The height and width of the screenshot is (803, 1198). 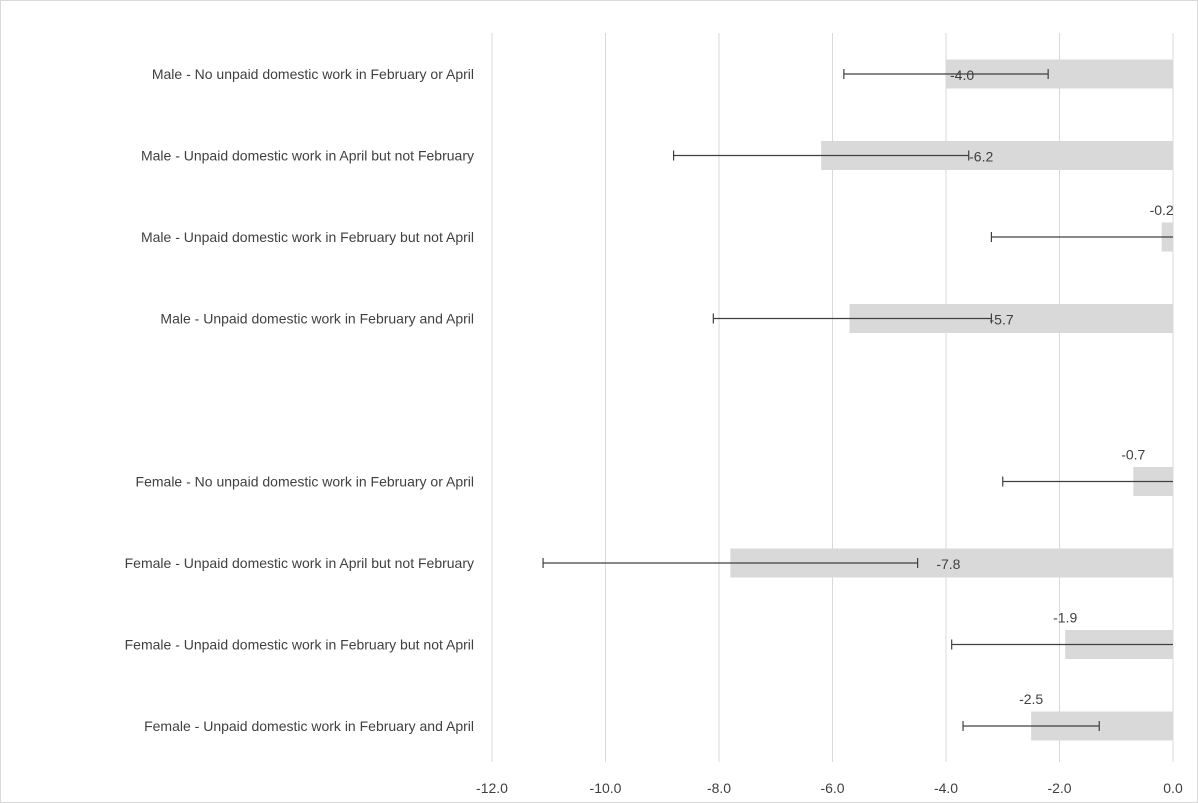 What do you see at coordinates (962, 75) in the screenshot?
I see `data-label: -4.0` at bounding box center [962, 75].